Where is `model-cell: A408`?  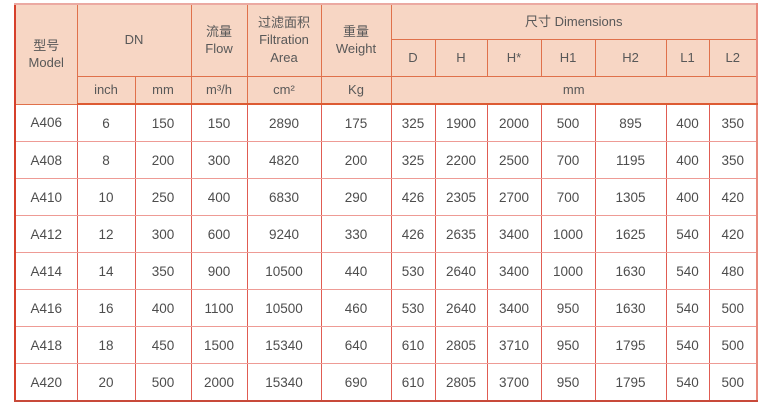
model-cell: A408 is located at coordinates (46, 160).